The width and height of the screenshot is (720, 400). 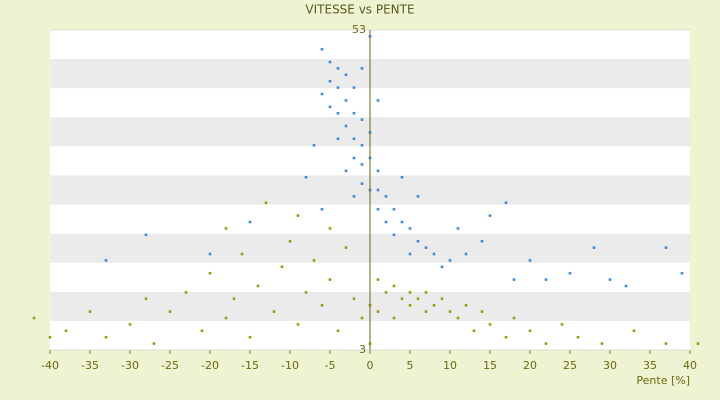 What do you see at coordinates (90, 365) in the screenshot?
I see `x-tick-label: -35` at bounding box center [90, 365].